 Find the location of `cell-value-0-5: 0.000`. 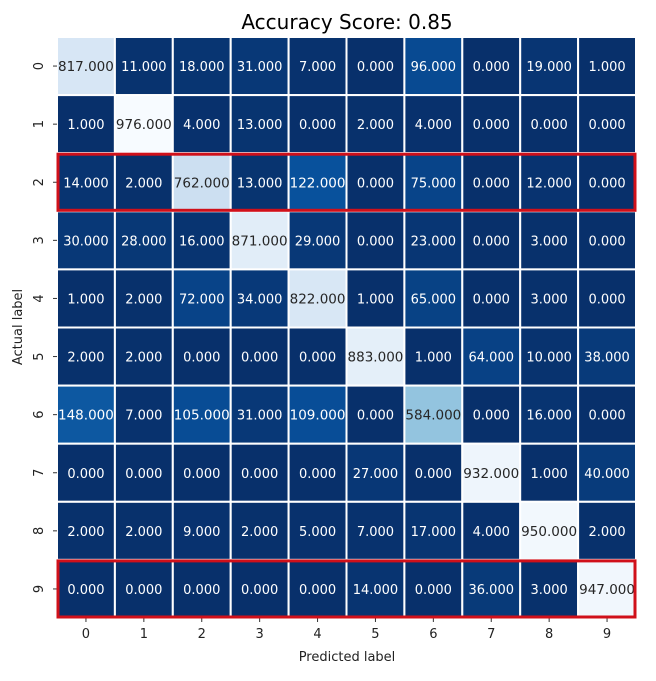

cell-value-0-5: 0.000 is located at coordinates (375, 67).